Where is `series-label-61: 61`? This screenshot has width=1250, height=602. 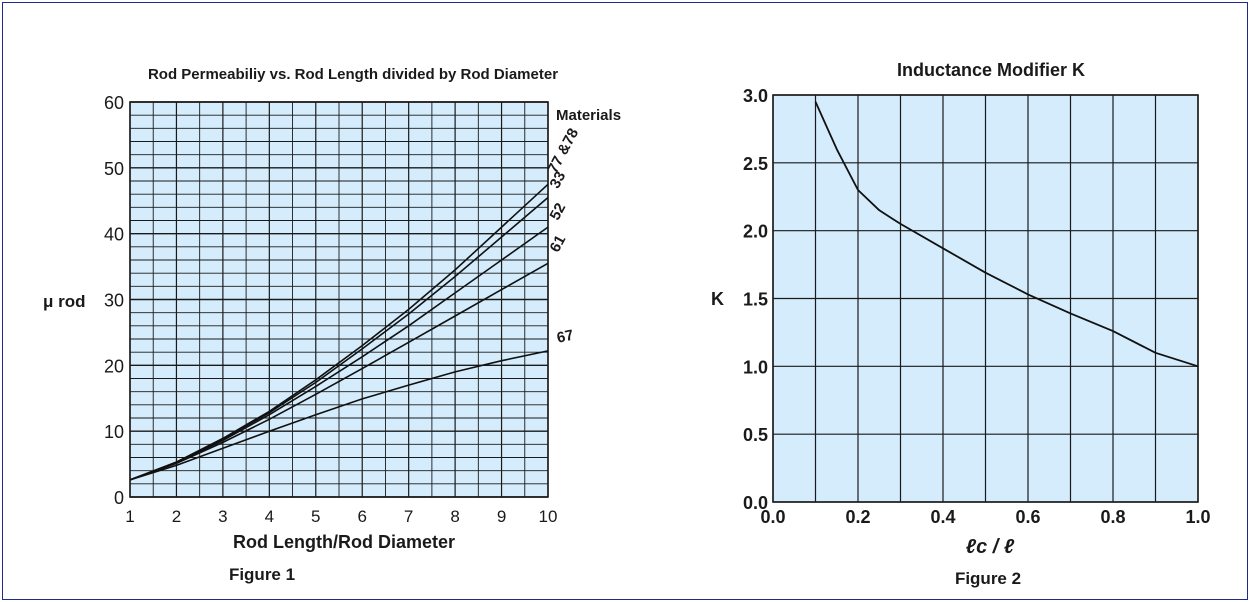 series-label-61: 61 is located at coordinates (558, 243).